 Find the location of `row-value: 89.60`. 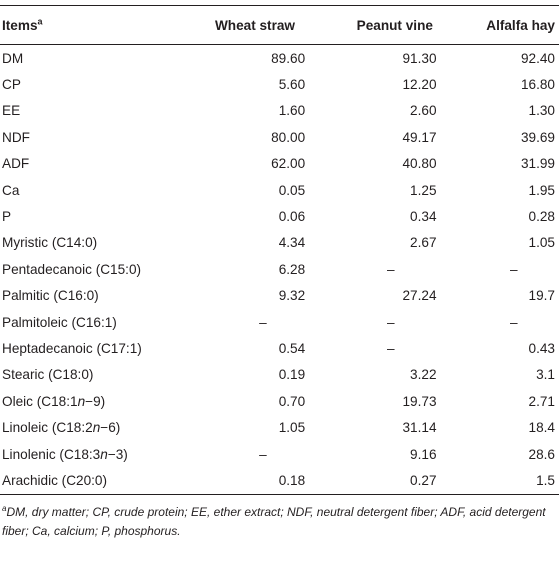

row-value: 89.60 is located at coordinates (288, 58).